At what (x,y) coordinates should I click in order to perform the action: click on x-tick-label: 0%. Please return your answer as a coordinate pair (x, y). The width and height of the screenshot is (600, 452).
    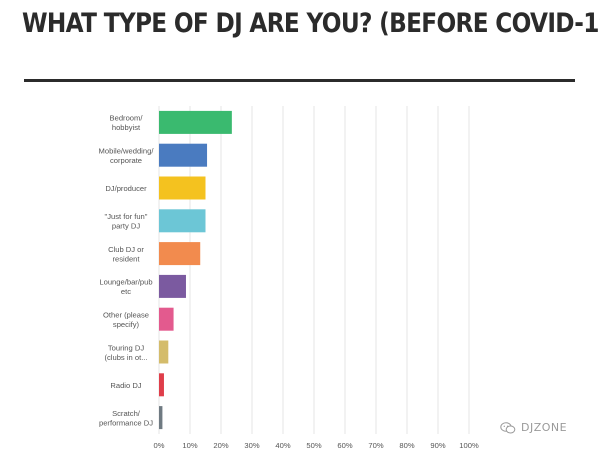
    Looking at the image, I should click on (159, 445).